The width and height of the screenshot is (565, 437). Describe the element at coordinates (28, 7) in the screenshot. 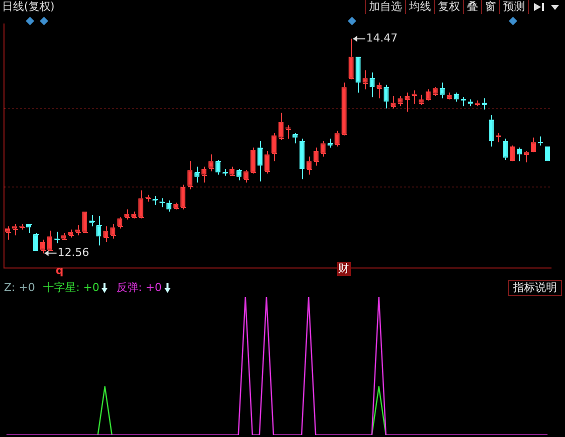

I see `chart-title: 日线(复权)` at that location.